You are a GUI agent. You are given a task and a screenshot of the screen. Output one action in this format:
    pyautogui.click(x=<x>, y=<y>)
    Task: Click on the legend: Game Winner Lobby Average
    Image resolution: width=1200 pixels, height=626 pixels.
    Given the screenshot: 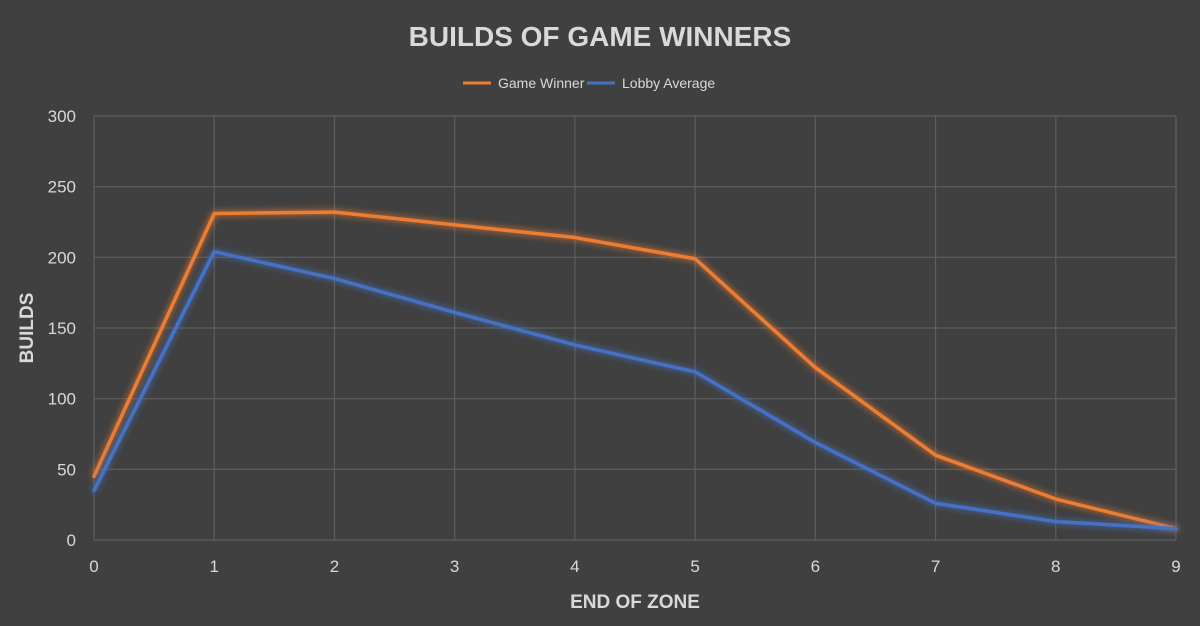 What is the action you would take?
    pyautogui.click(x=589, y=83)
    